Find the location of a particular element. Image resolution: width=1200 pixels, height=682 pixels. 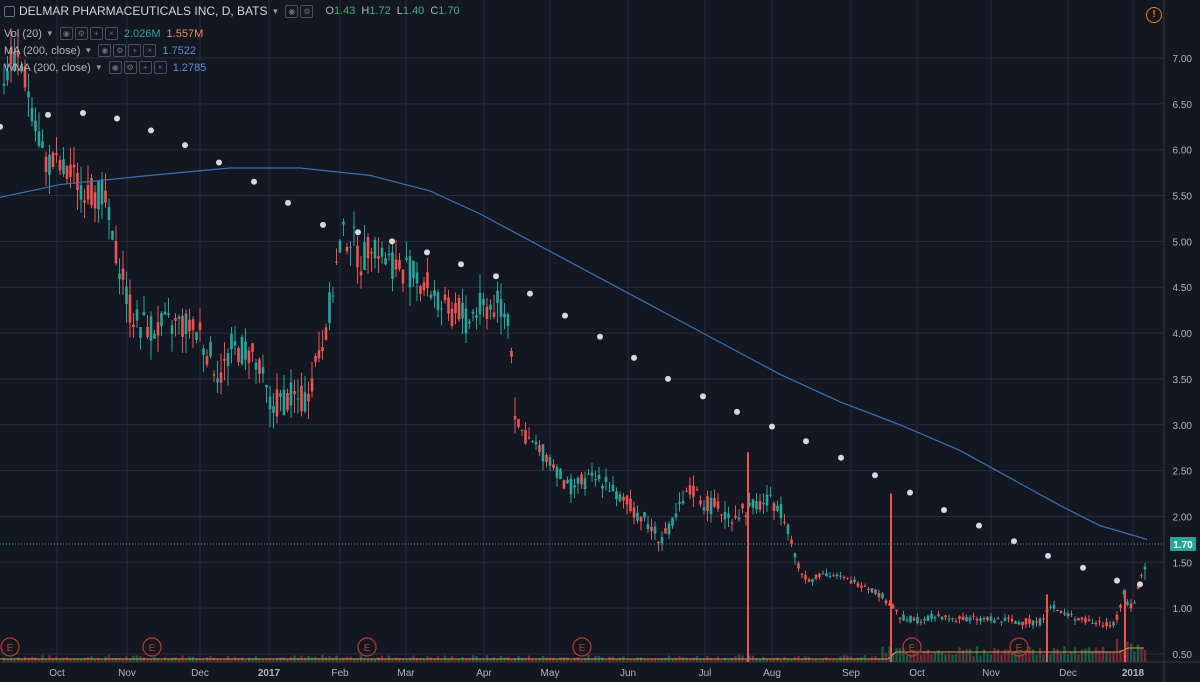

collapse-icon is located at coordinates (9, 11).